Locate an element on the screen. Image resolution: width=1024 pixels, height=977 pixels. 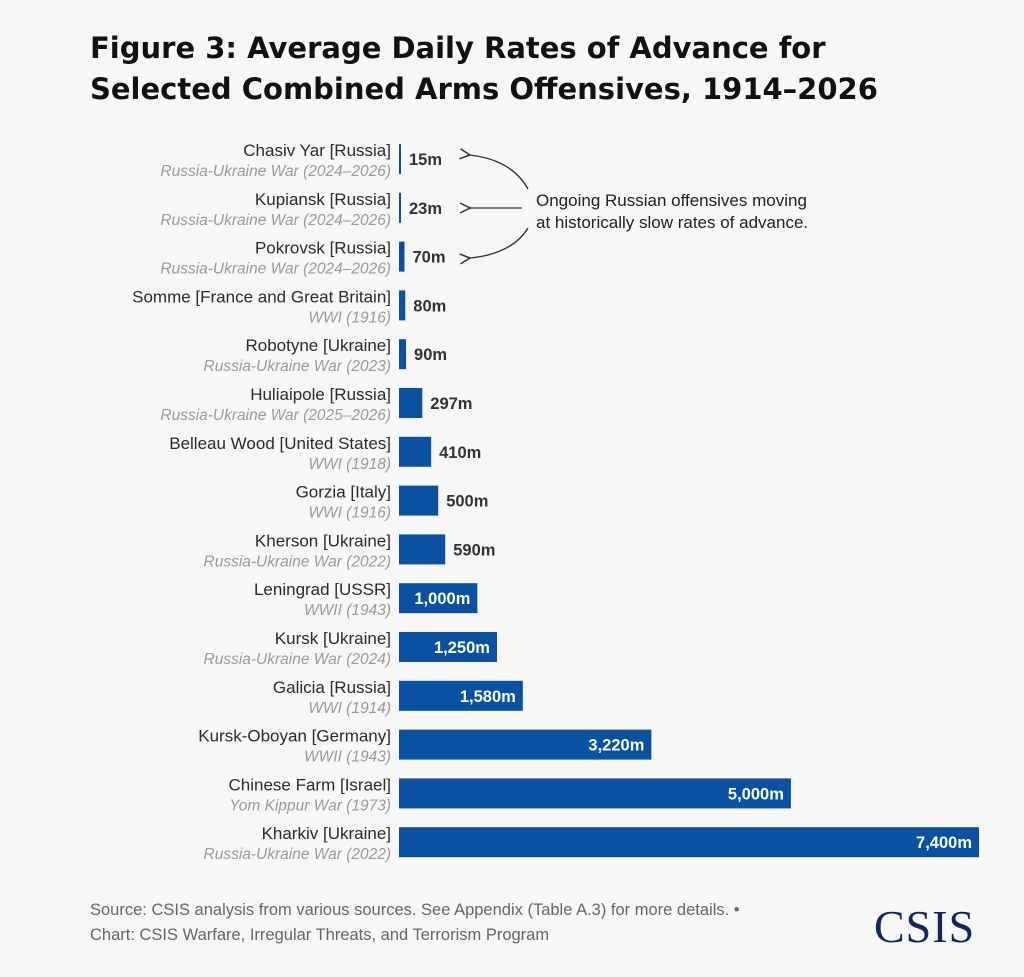
category-label-huliaipole-russia: Huliaipole [Russia] is located at coordinates (320, 394).